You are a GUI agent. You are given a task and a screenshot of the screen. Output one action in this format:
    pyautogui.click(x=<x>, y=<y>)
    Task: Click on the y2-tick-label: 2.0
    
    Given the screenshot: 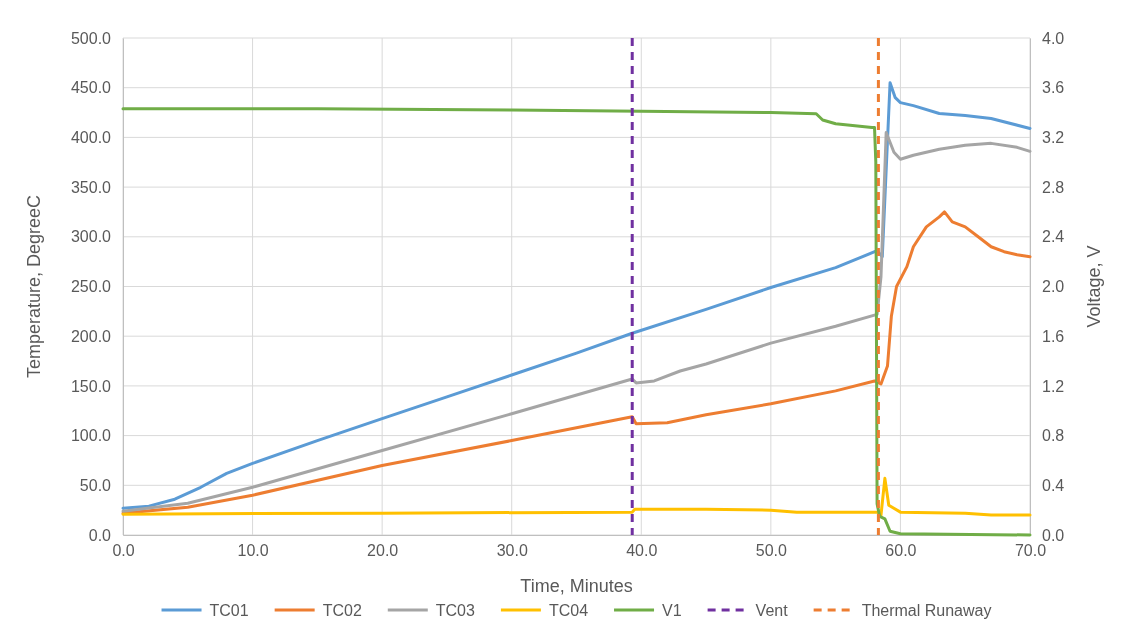 What is the action you would take?
    pyautogui.click(x=1053, y=287)
    